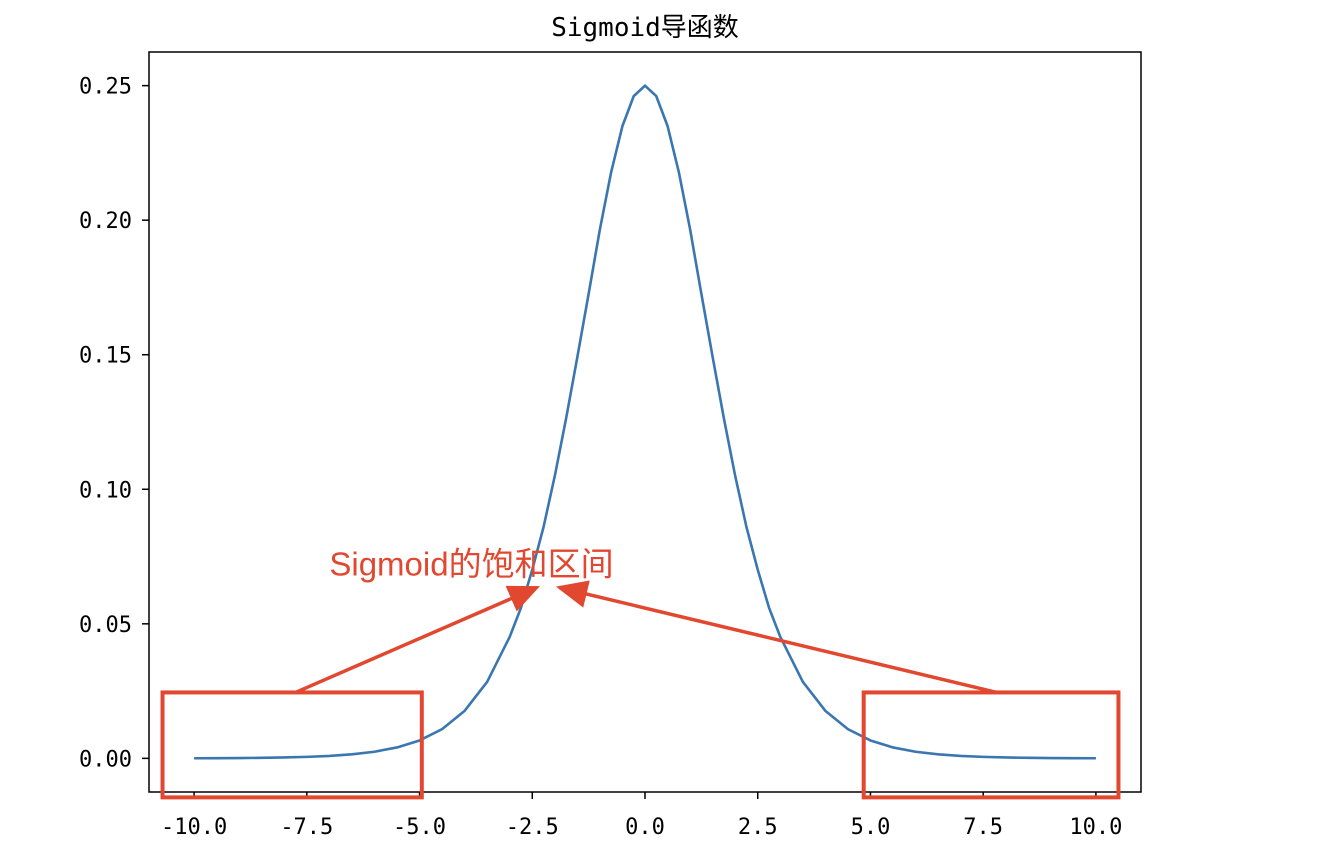  I want to click on y-tick-label: 0.00, so click(105, 759).